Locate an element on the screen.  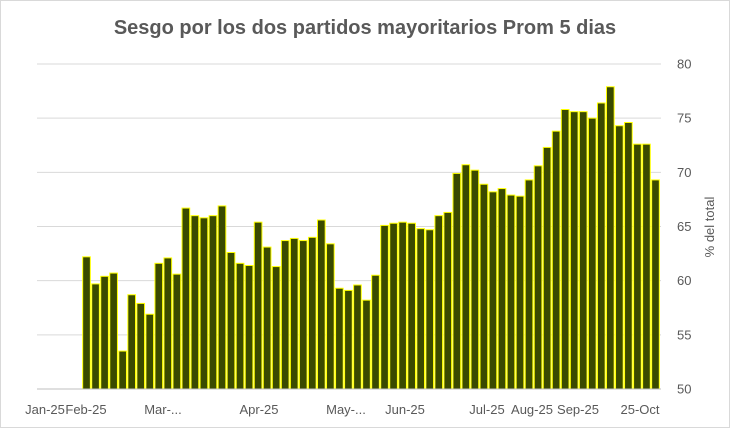
y-tick-label: 50 is located at coordinates (684, 389).